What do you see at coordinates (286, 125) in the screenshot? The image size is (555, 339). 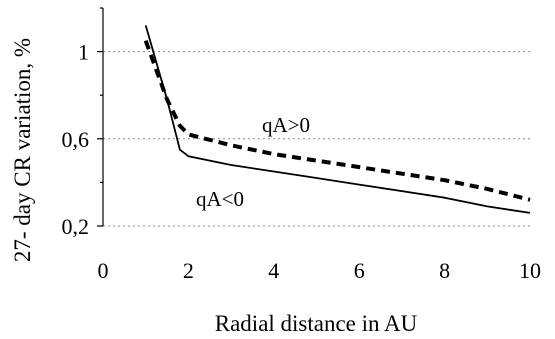 I see `series-label-qa-positive: qA>0` at bounding box center [286, 125].